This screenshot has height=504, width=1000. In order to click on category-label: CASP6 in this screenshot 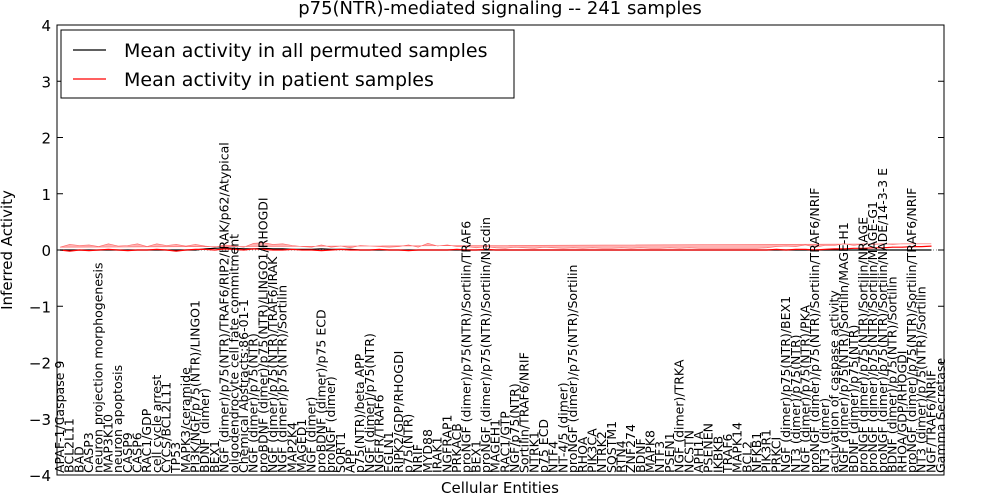, I will do `click(136, 452)`.